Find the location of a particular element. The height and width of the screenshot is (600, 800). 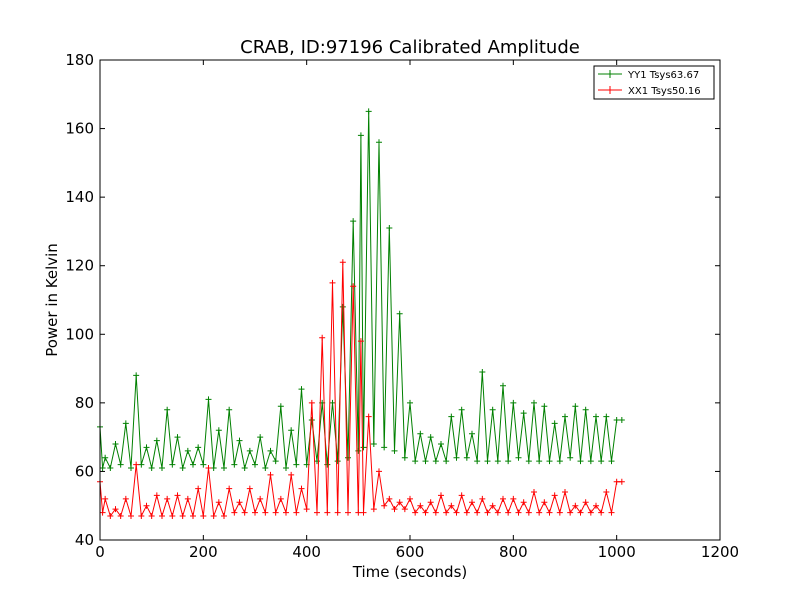

legend-label-yy1: YY1 Tsys63.67 is located at coordinates (663, 75).